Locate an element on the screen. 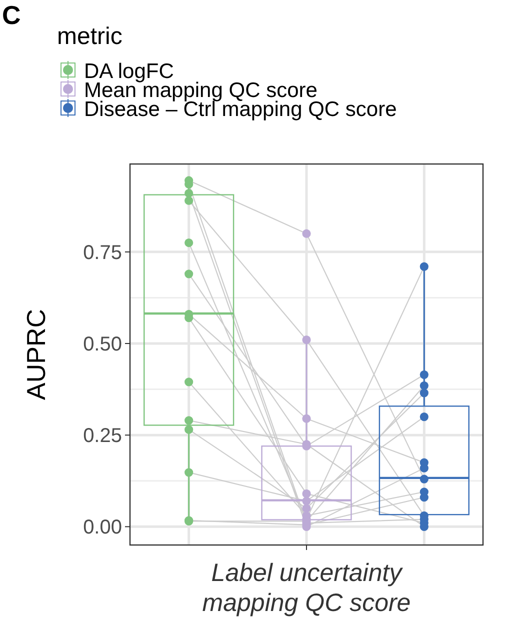 Image resolution: width=519 pixels, height=628 pixels. legend-title: metric is located at coordinates (89, 36).